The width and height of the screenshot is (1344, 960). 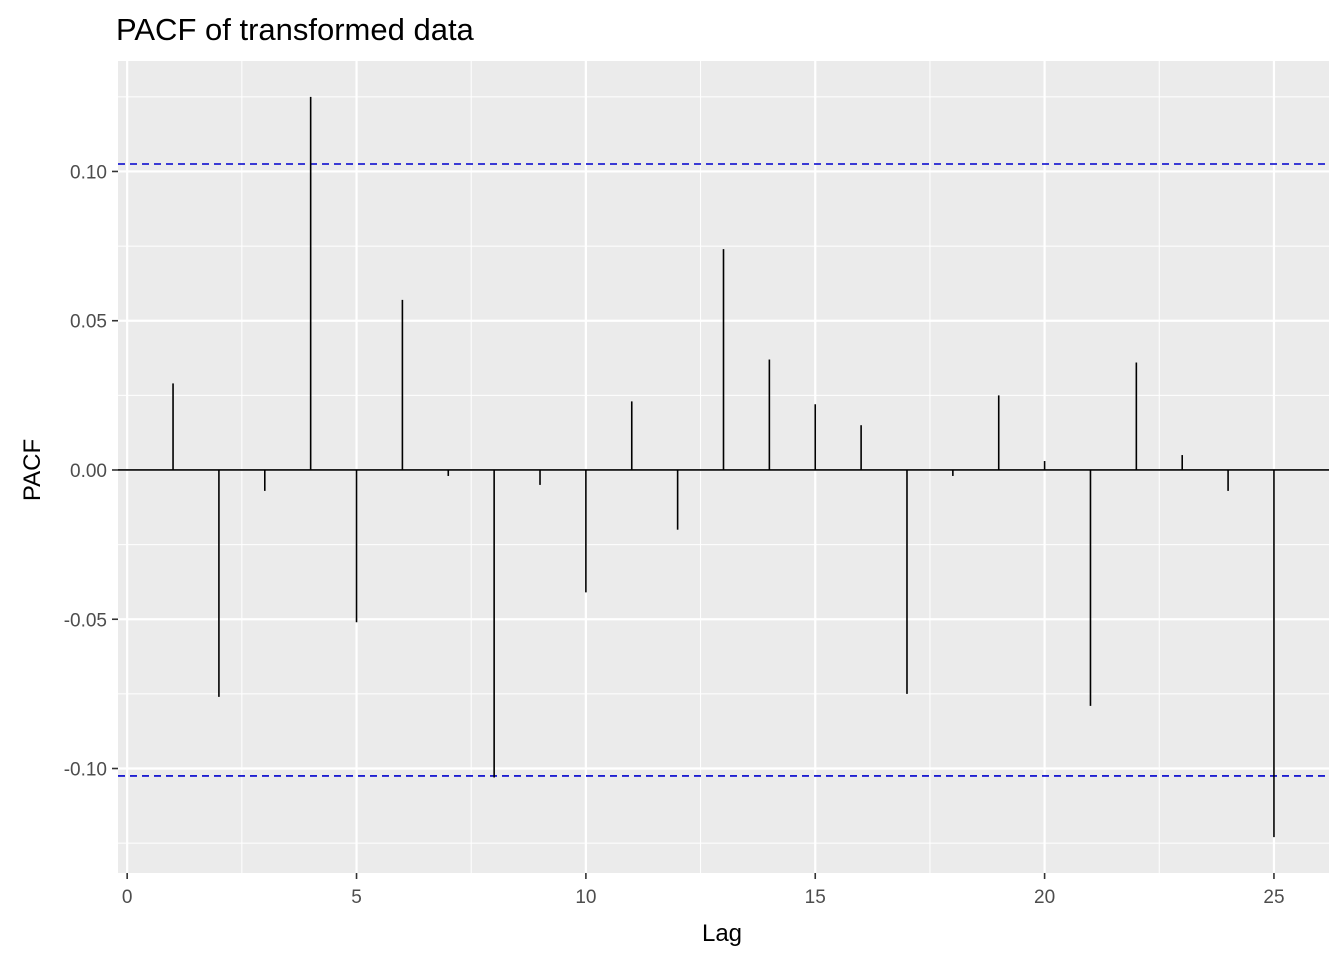 I want to click on chart-title: PACF of transformed data, so click(x=295, y=29).